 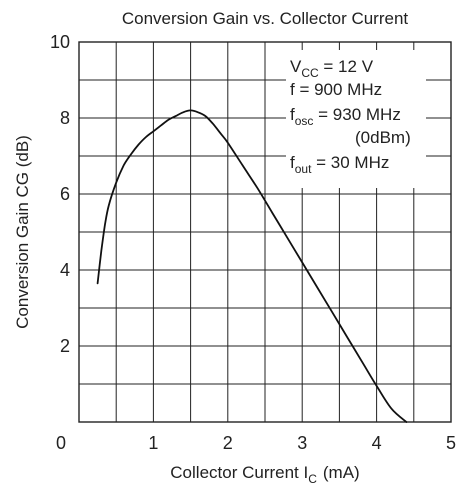 What do you see at coordinates (303, 169) in the screenshot?
I see `annotation-subscript: out` at bounding box center [303, 169].